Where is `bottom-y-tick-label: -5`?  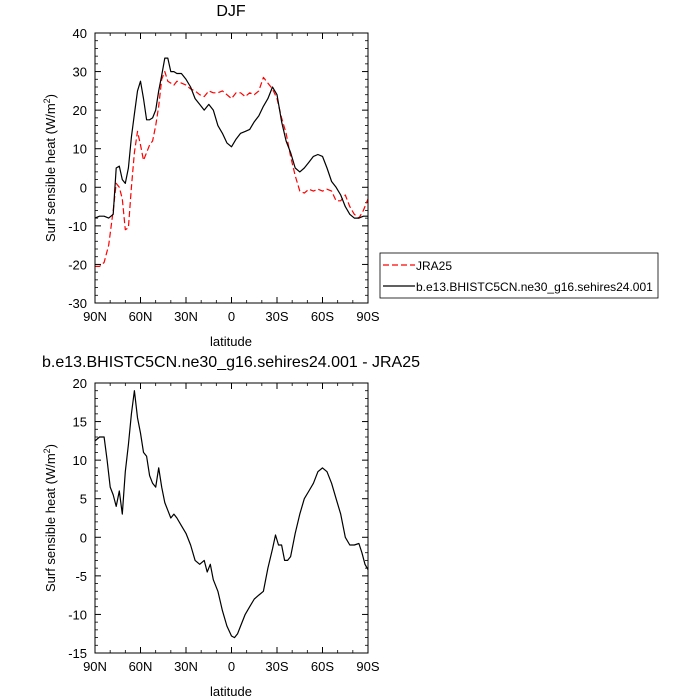 bottom-y-tick-label: -5 is located at coordinates (81, 576).